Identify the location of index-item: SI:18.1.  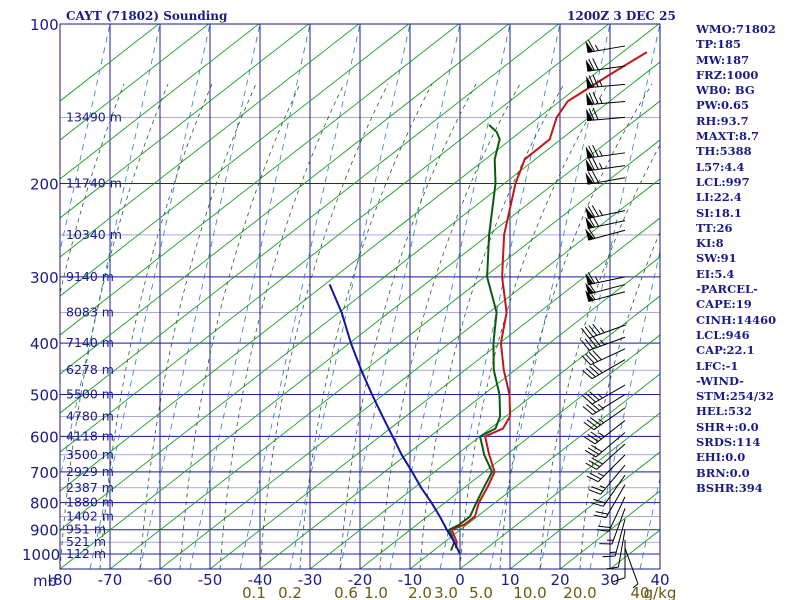
(719, 212).